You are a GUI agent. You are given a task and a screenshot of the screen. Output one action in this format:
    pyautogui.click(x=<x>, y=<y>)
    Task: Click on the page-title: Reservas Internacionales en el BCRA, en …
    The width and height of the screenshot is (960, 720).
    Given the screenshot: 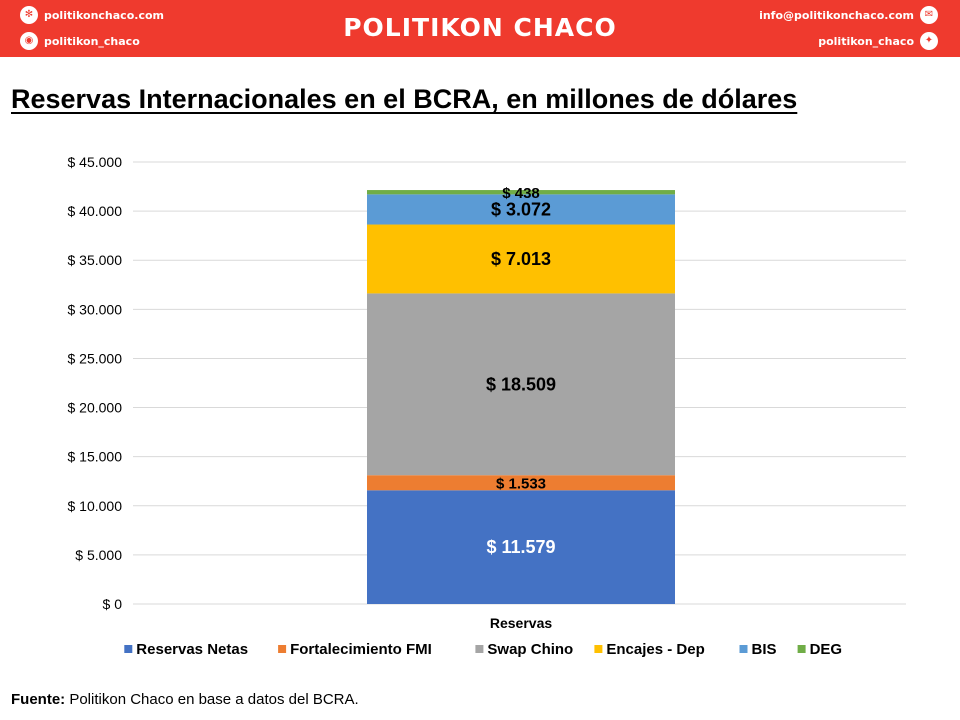 What is the action you would take?
    pyautogui.click(x=404, y=99)
    